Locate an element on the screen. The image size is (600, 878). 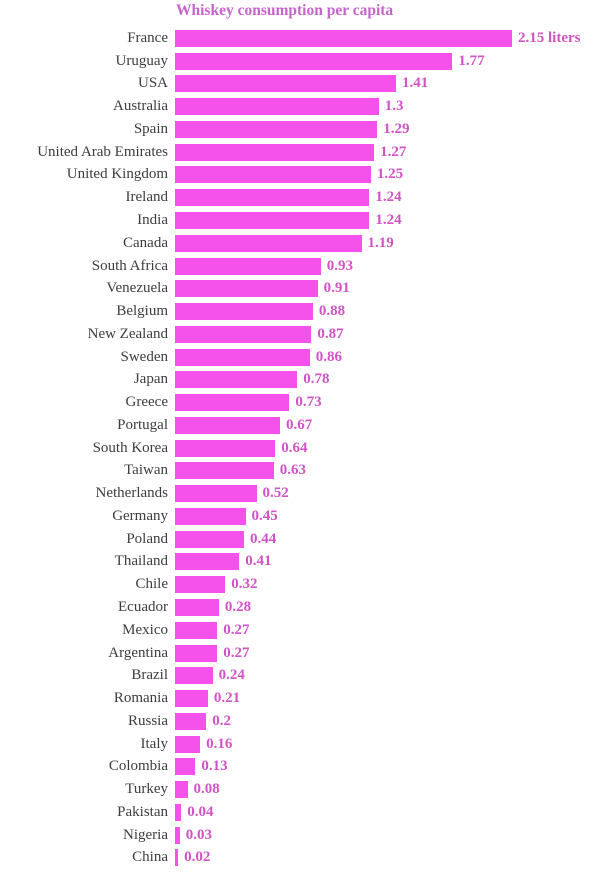
chart-row: Turkey 0.08 is located at coordinates (300, 789).